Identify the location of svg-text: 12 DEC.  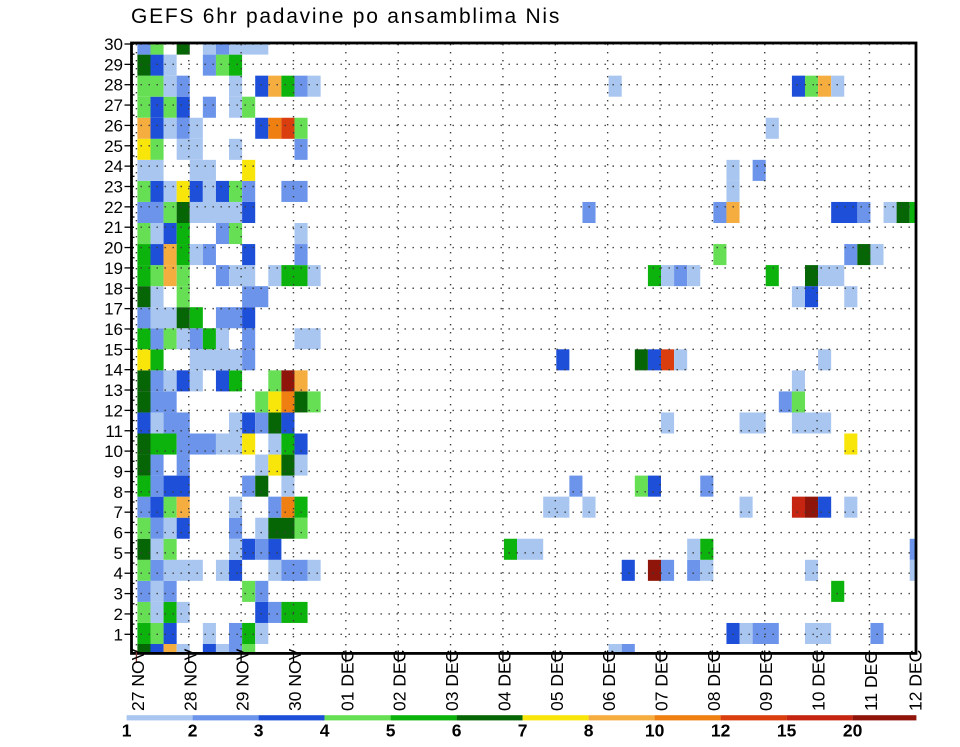
(916, 680).